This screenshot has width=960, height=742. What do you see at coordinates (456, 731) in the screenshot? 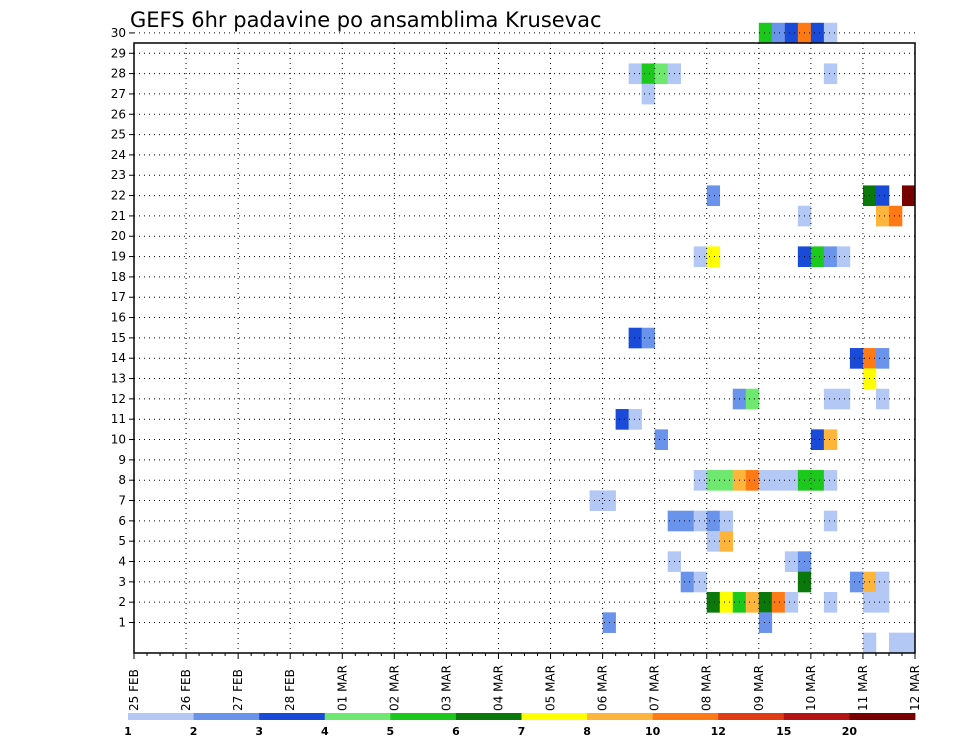
I see `colorbar-label: 6` at bounding box center [456, 731].